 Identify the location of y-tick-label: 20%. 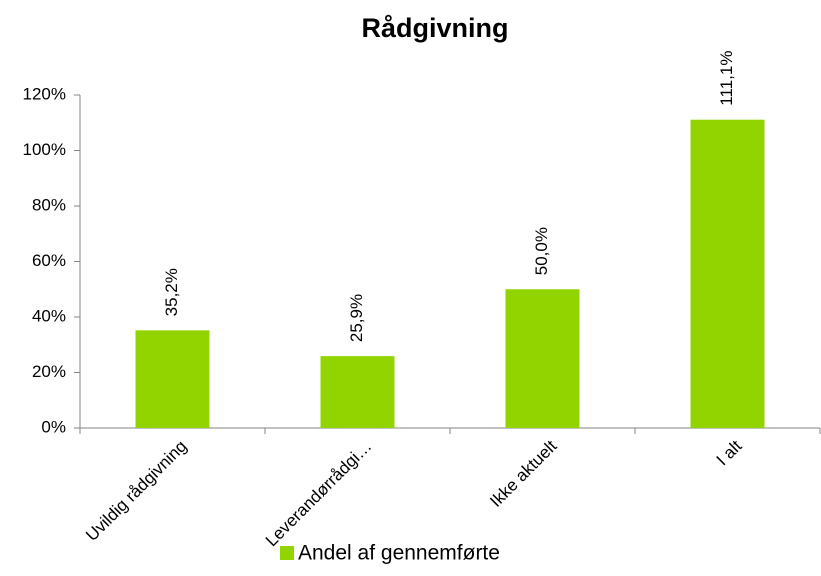
(49, 371).